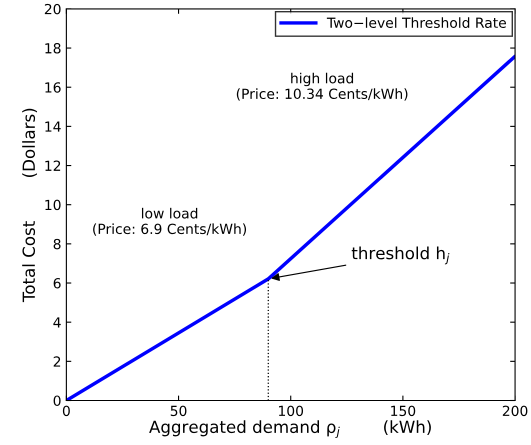  Describe the element at coordinates (322, 86) in the screenshot. I see `annotation: high load (Price: 10.34 Cents/kWh)` at that location.